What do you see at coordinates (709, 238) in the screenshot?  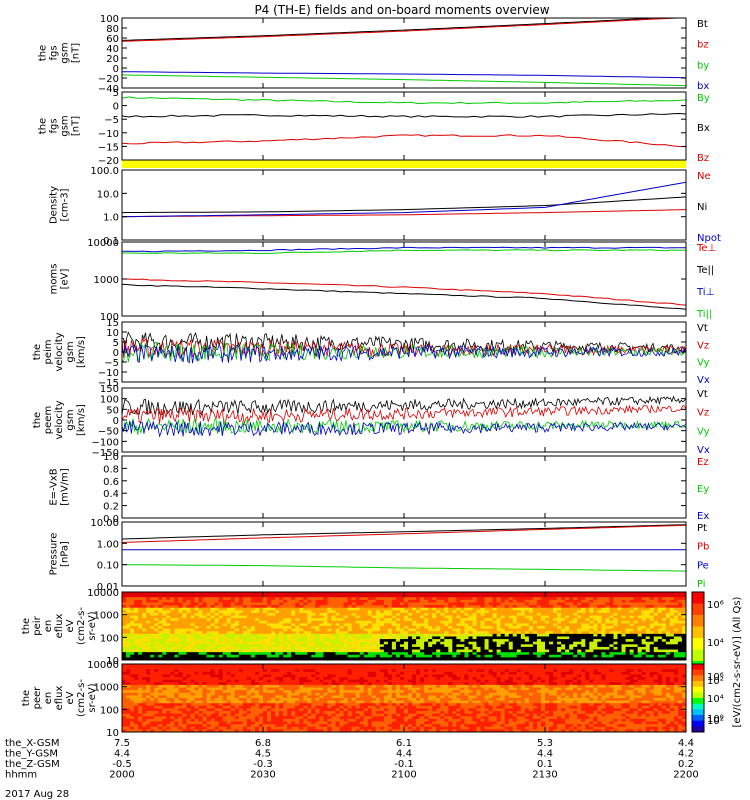 I see `legend-Npot: Npot` at bounding box center [709, 238].